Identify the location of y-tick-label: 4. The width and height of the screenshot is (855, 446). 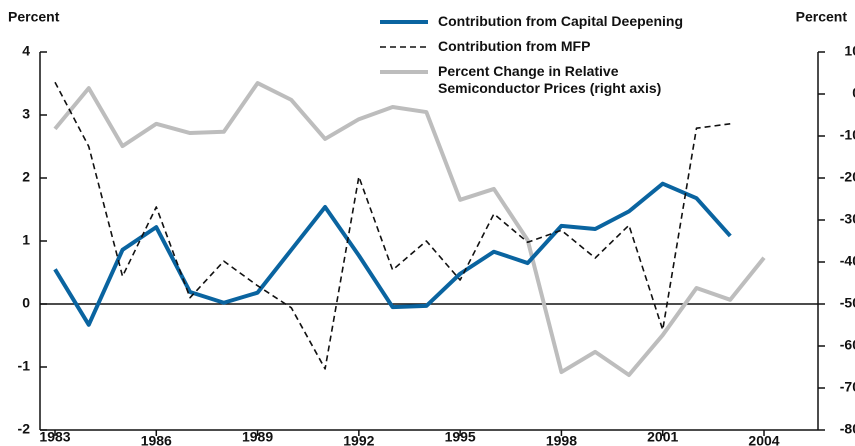
(26, 51).